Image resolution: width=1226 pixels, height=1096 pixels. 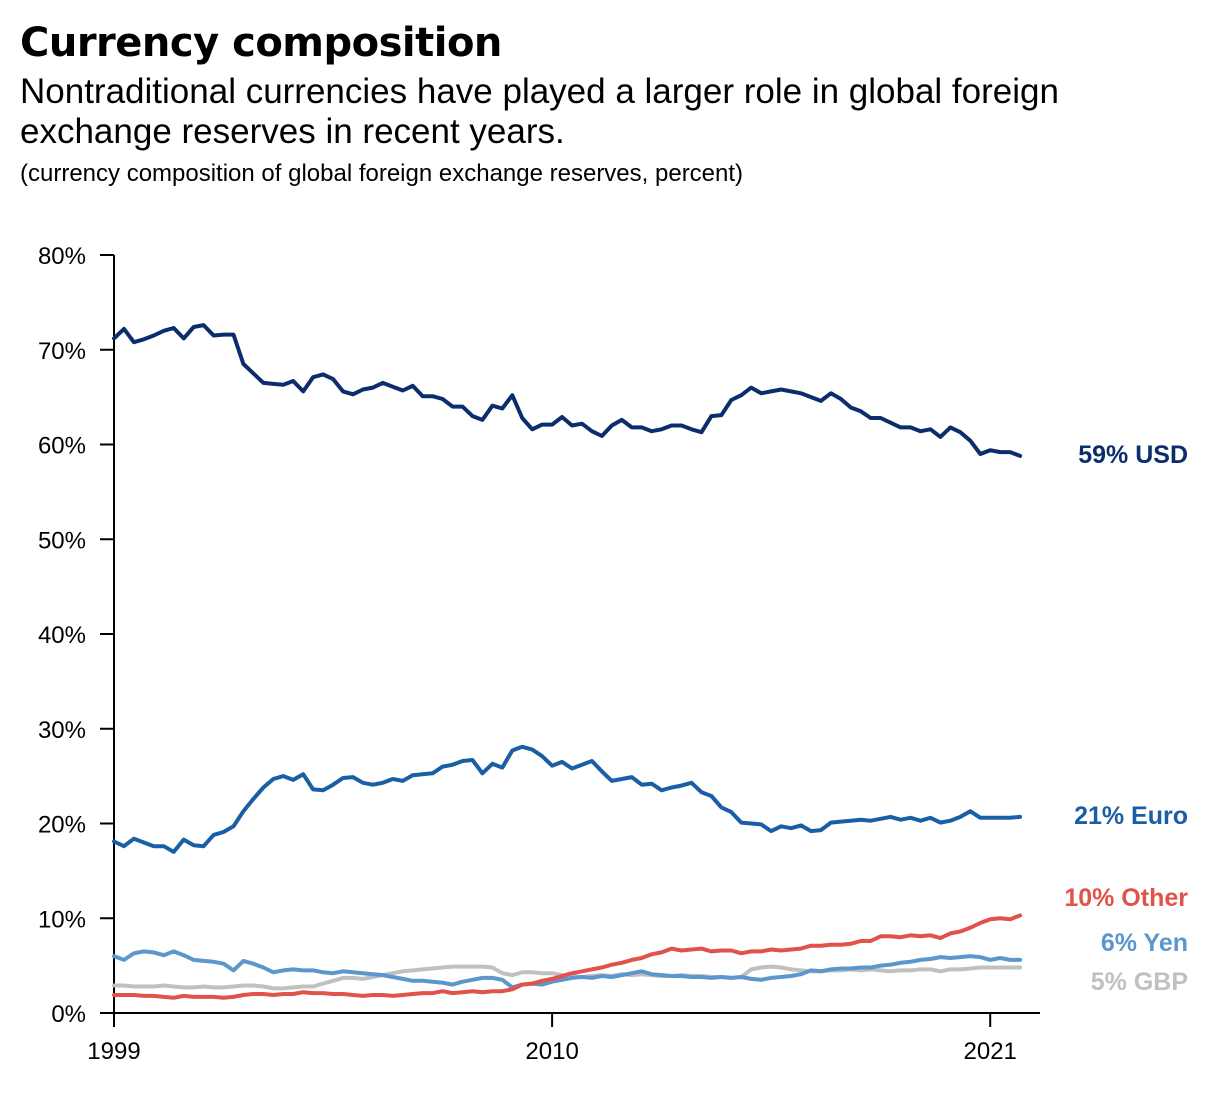 What do you see at coordinates (567, 969) in the screenshot?
I see `series-line-yen` at bounding box center [567, 969].